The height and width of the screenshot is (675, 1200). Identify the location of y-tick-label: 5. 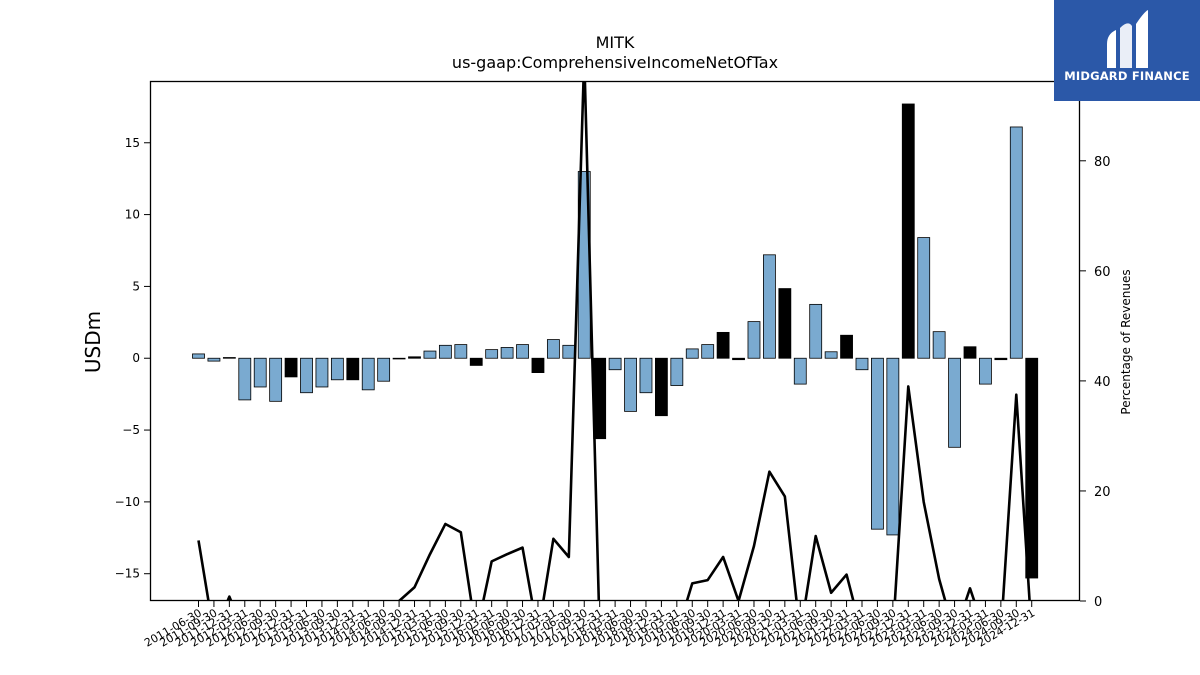
(136, 286).